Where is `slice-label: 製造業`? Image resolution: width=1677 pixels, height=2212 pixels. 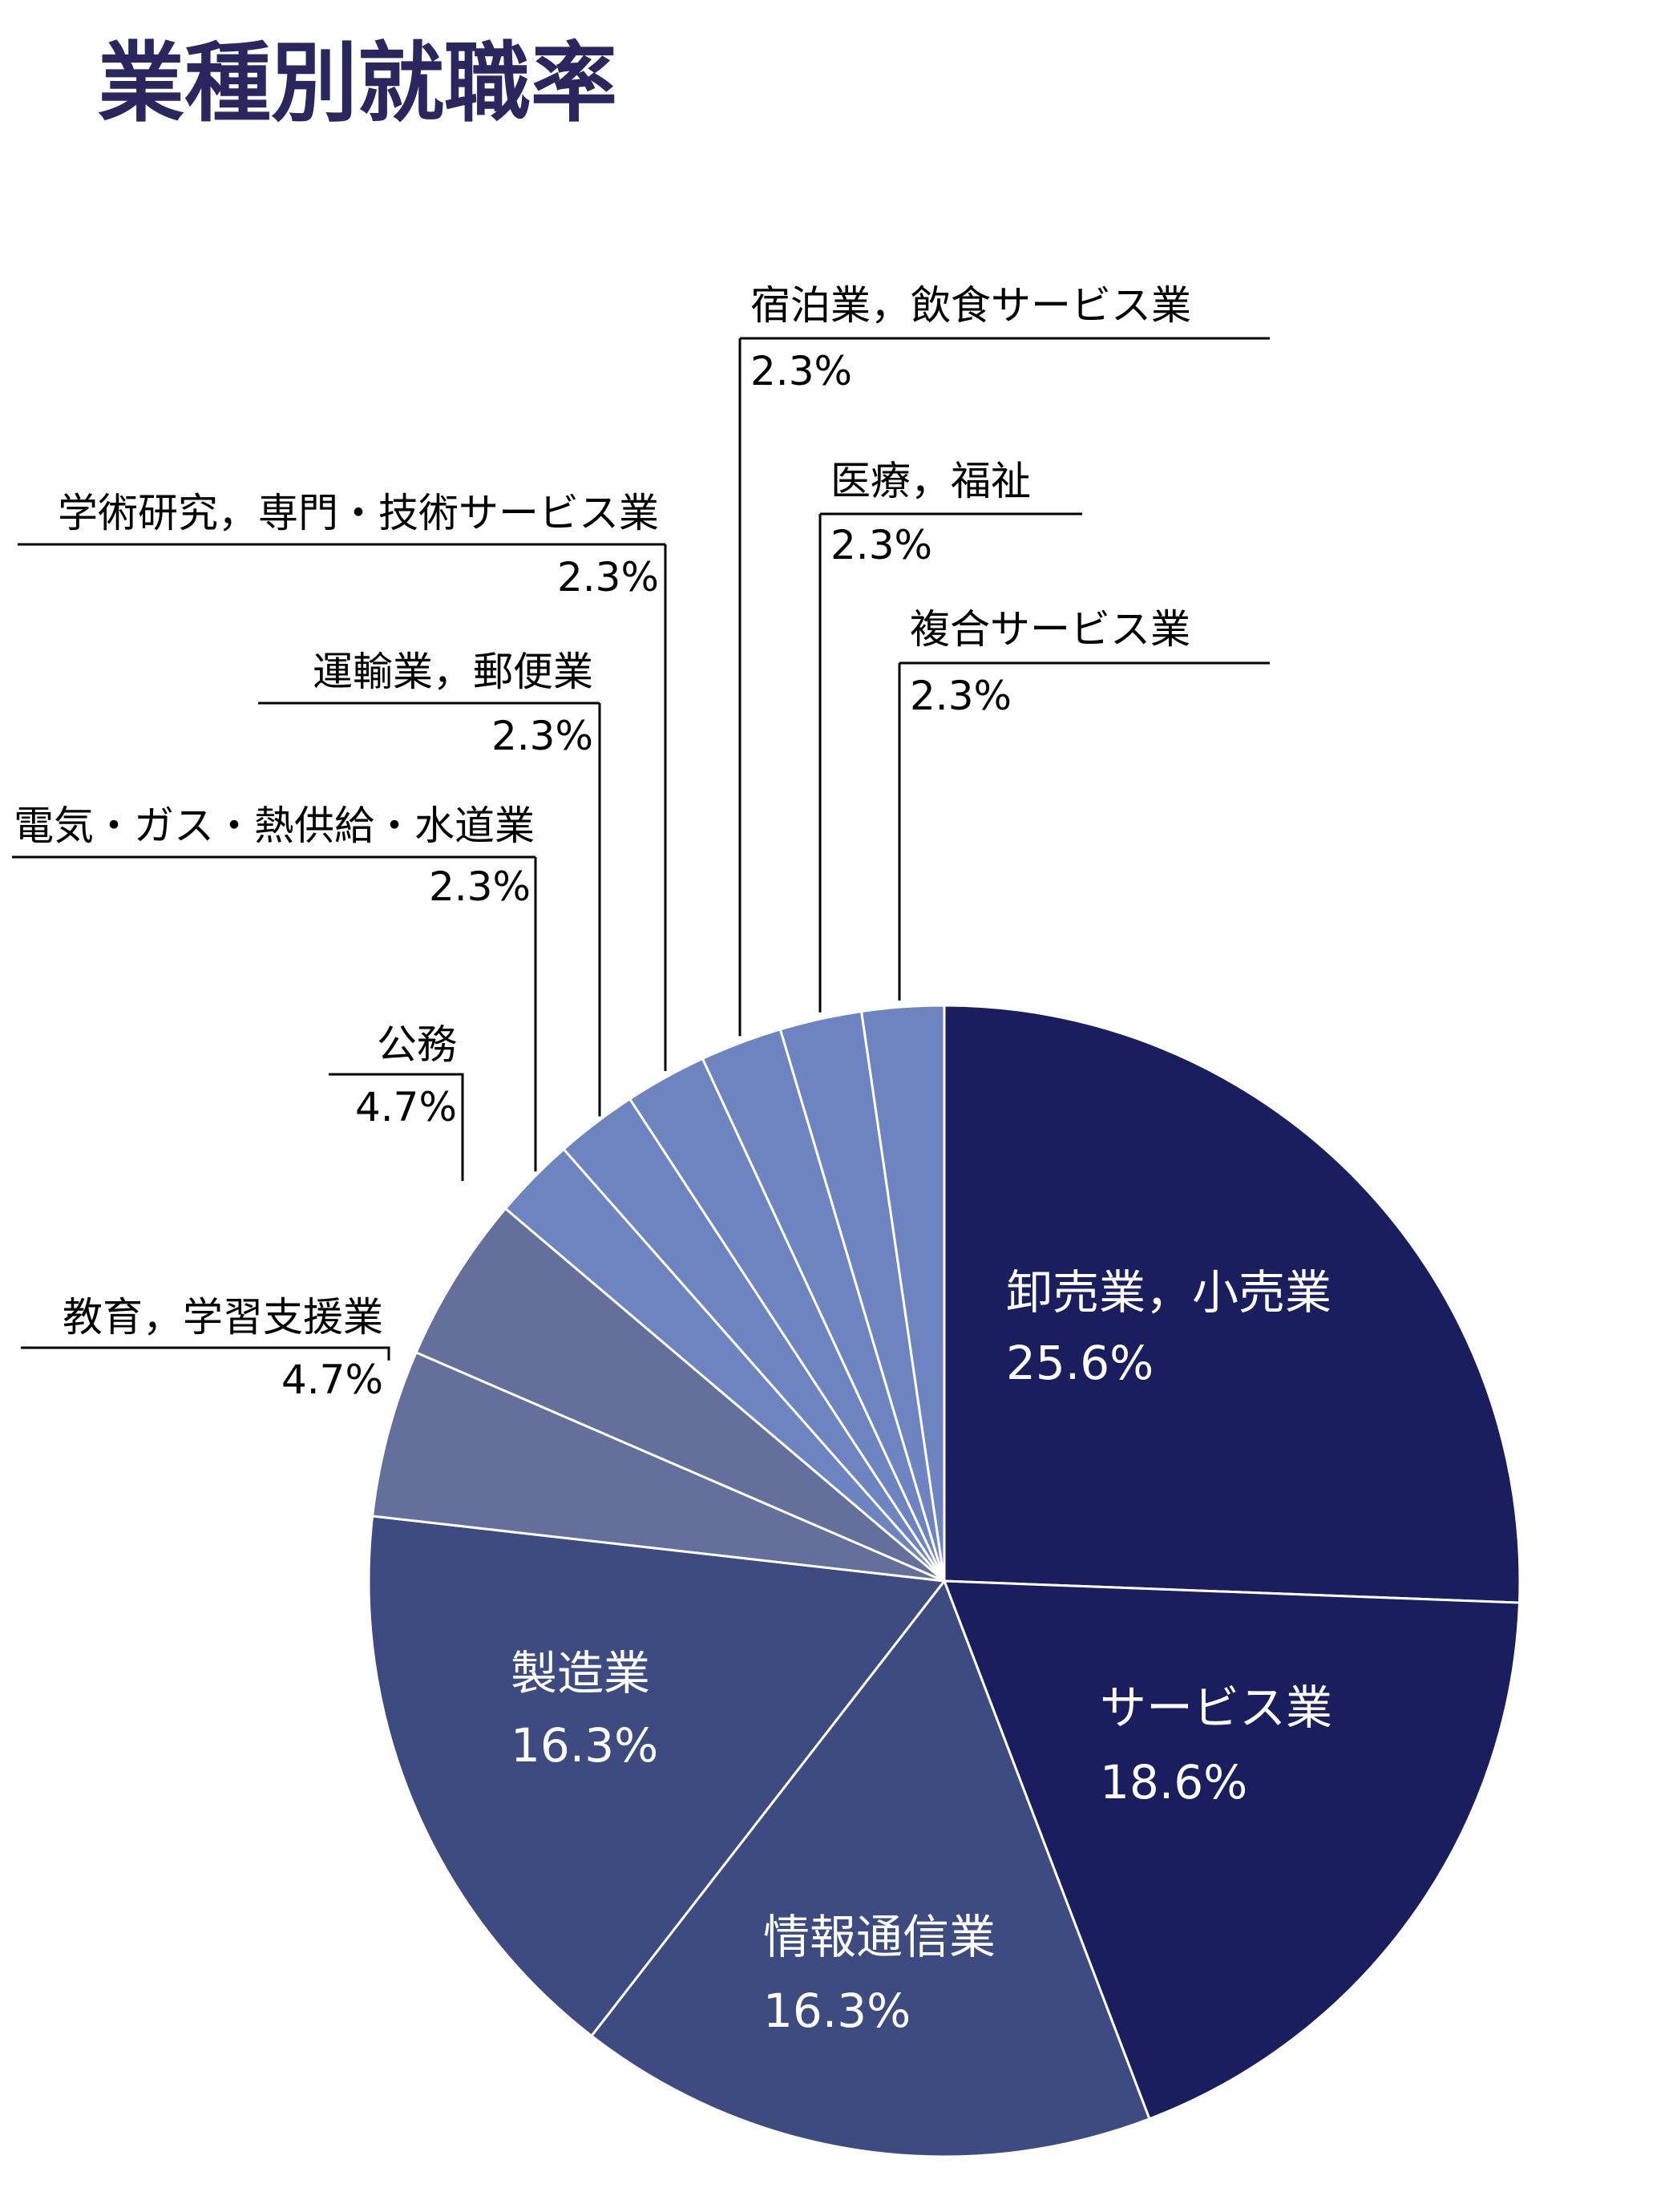 slice-label: 製造業 is located at coordinates (580, 1673).